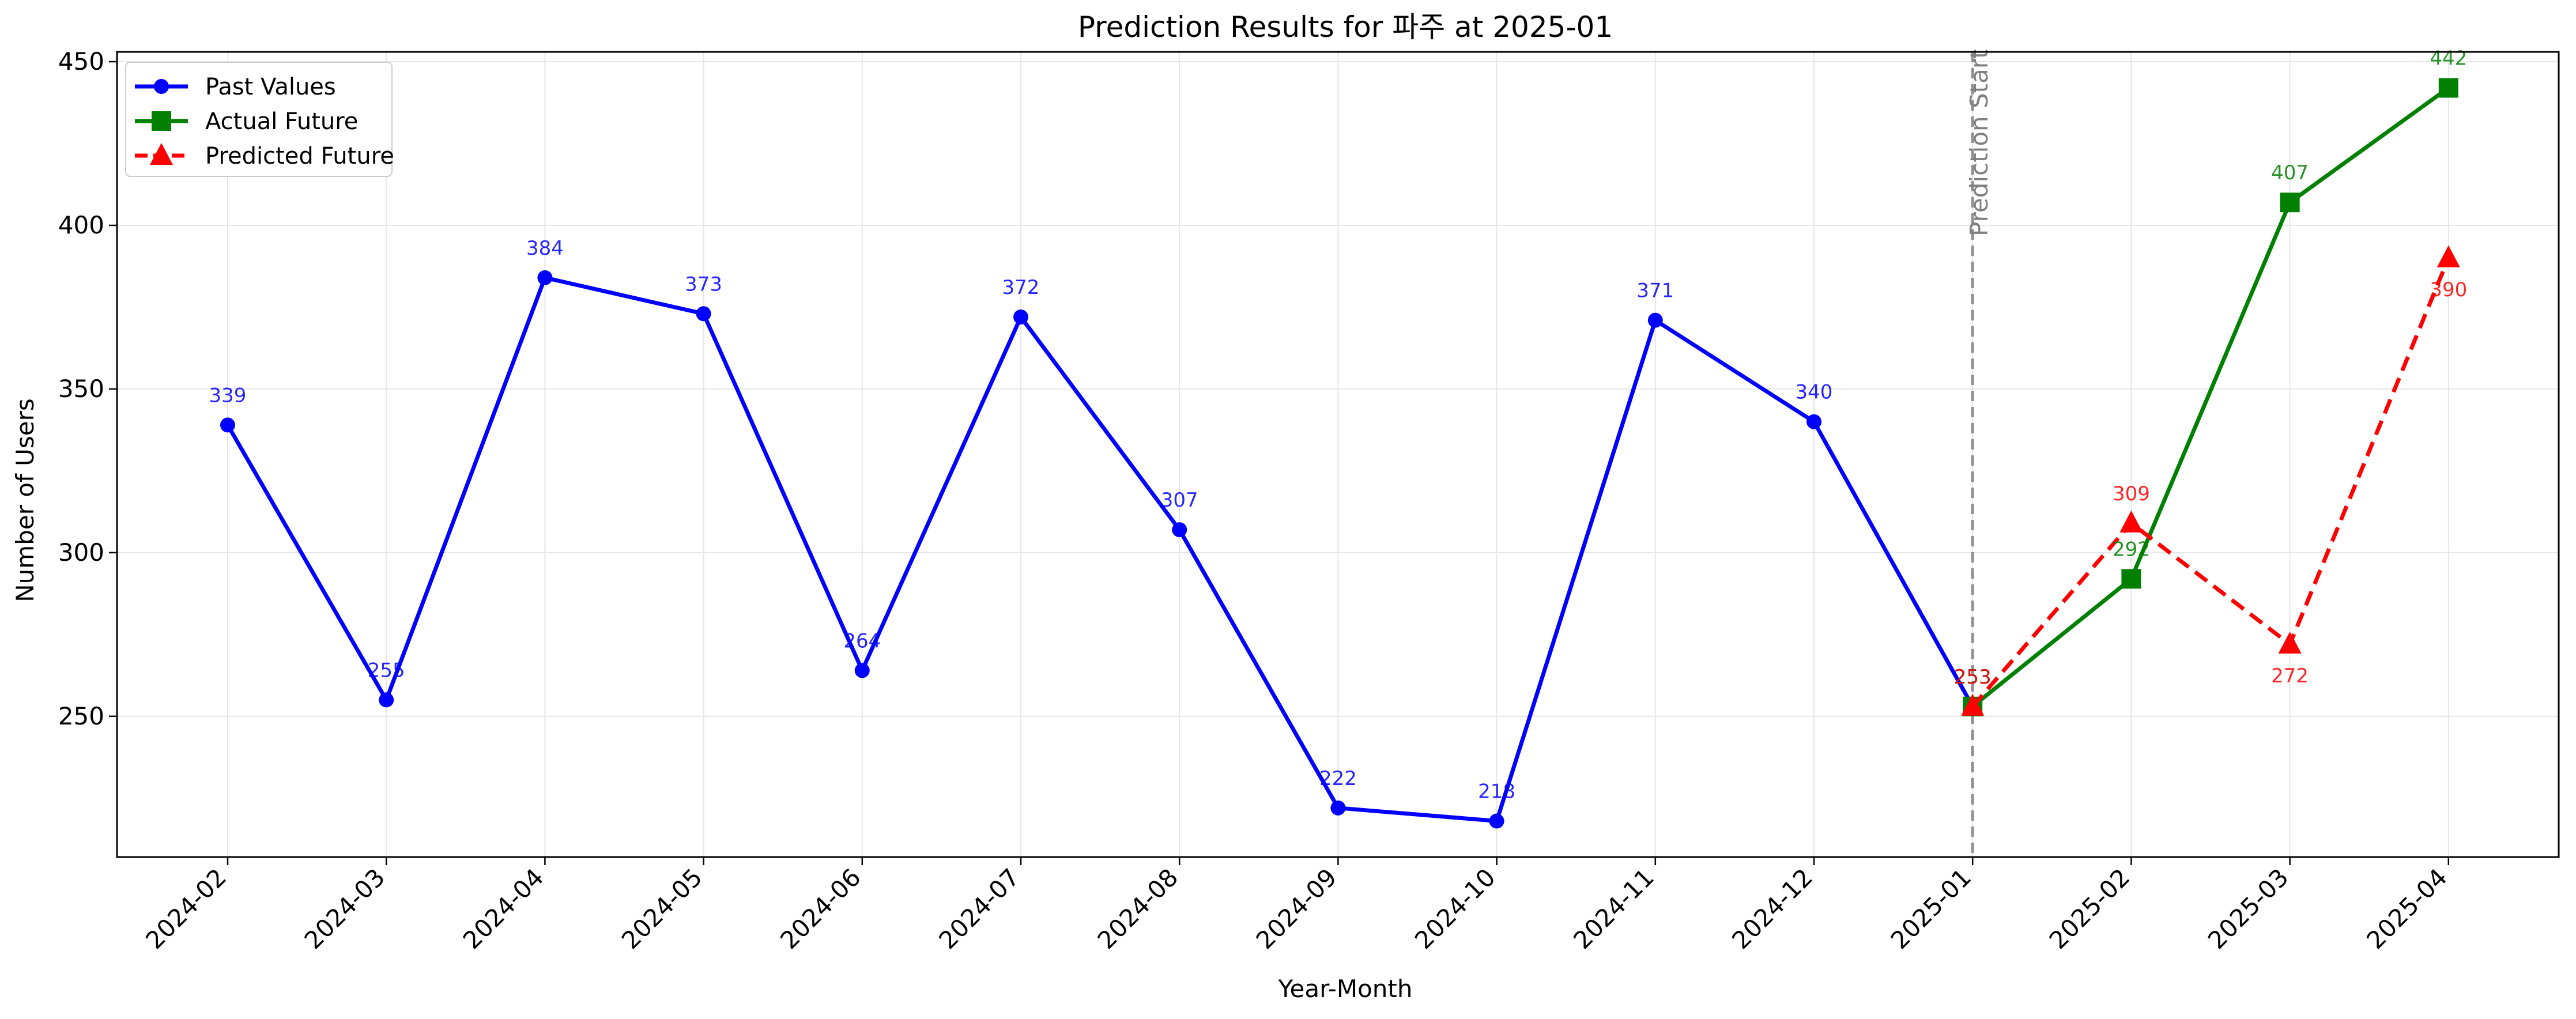  I want to click on x-tick-label: 2025-01, so click(1931, 908).